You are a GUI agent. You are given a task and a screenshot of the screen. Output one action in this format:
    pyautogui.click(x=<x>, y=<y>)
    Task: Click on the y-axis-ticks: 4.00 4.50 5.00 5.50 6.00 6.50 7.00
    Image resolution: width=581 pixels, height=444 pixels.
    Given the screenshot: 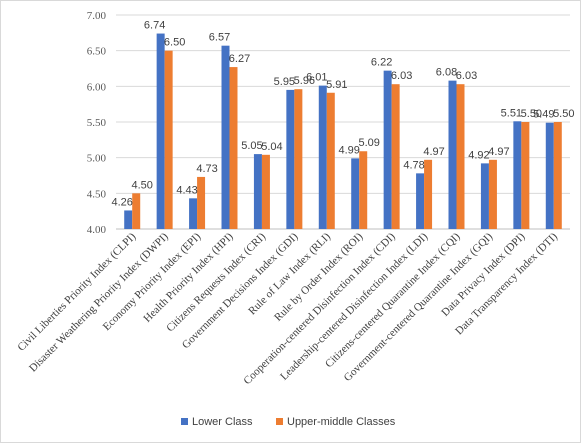 What is the action you would take?
    pyautogui.click(x=97, y=123)
    